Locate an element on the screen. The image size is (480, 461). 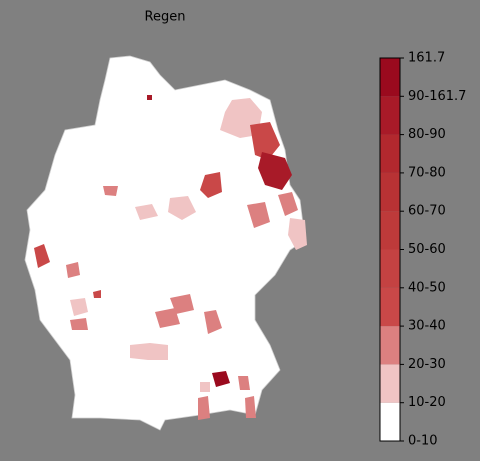
colorbar-label: 30-40 is located at coordinates (427, 326).